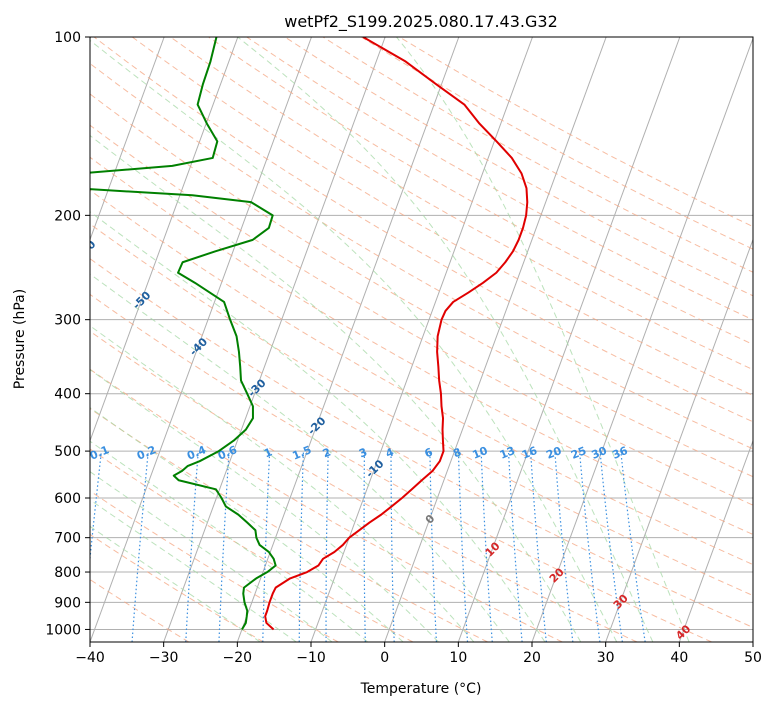 Image resolution: width=775 pixels, height=708 pixels. What do you see at coordinates (529, 453) in the screenshot?
I see `mixing-ratio-label: 16` at bounding box center [529, 453].